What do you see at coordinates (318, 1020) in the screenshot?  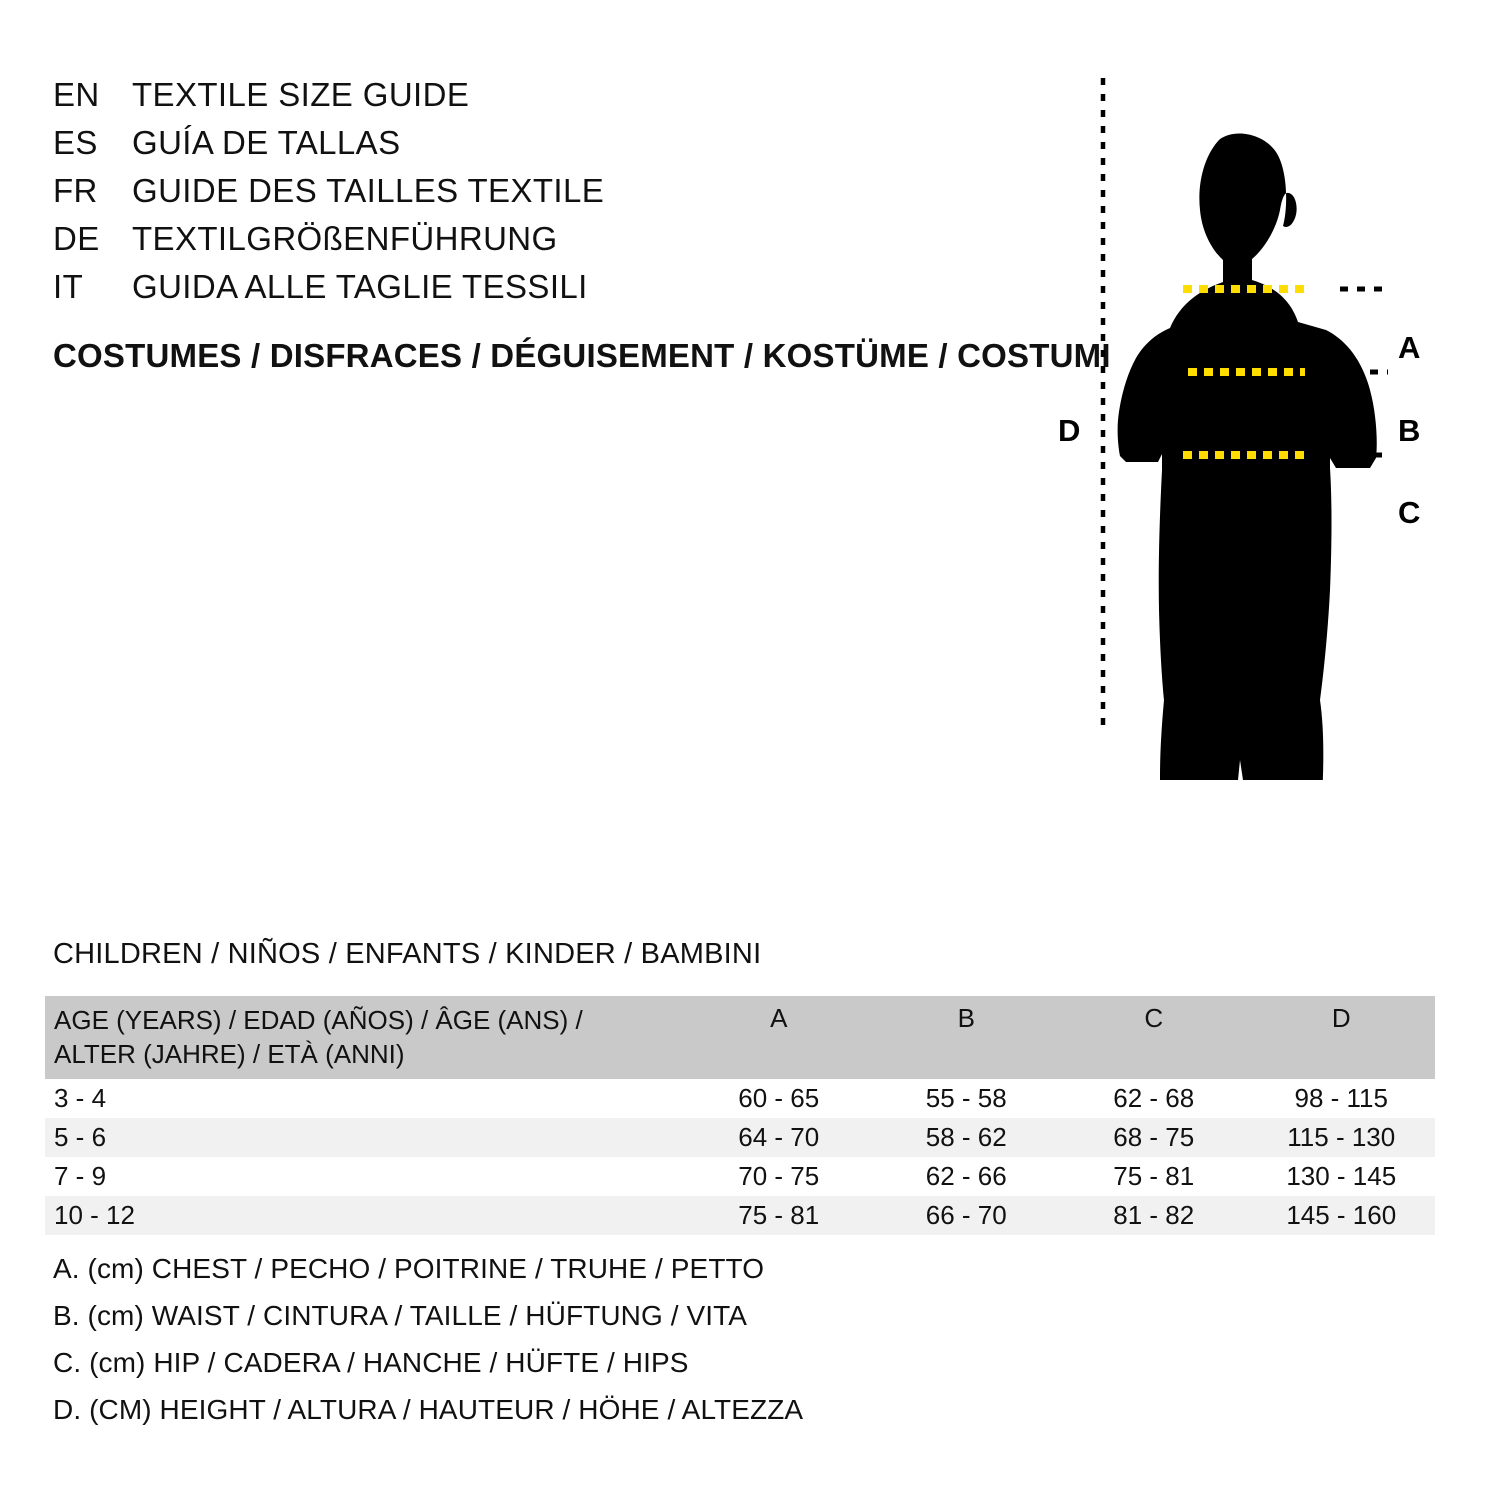 I see `column-header-age-line1: AGE (YEARS) / EDAD (AÑOS) / ÂGE (ANS) /` at bounding box center [318, 1020].